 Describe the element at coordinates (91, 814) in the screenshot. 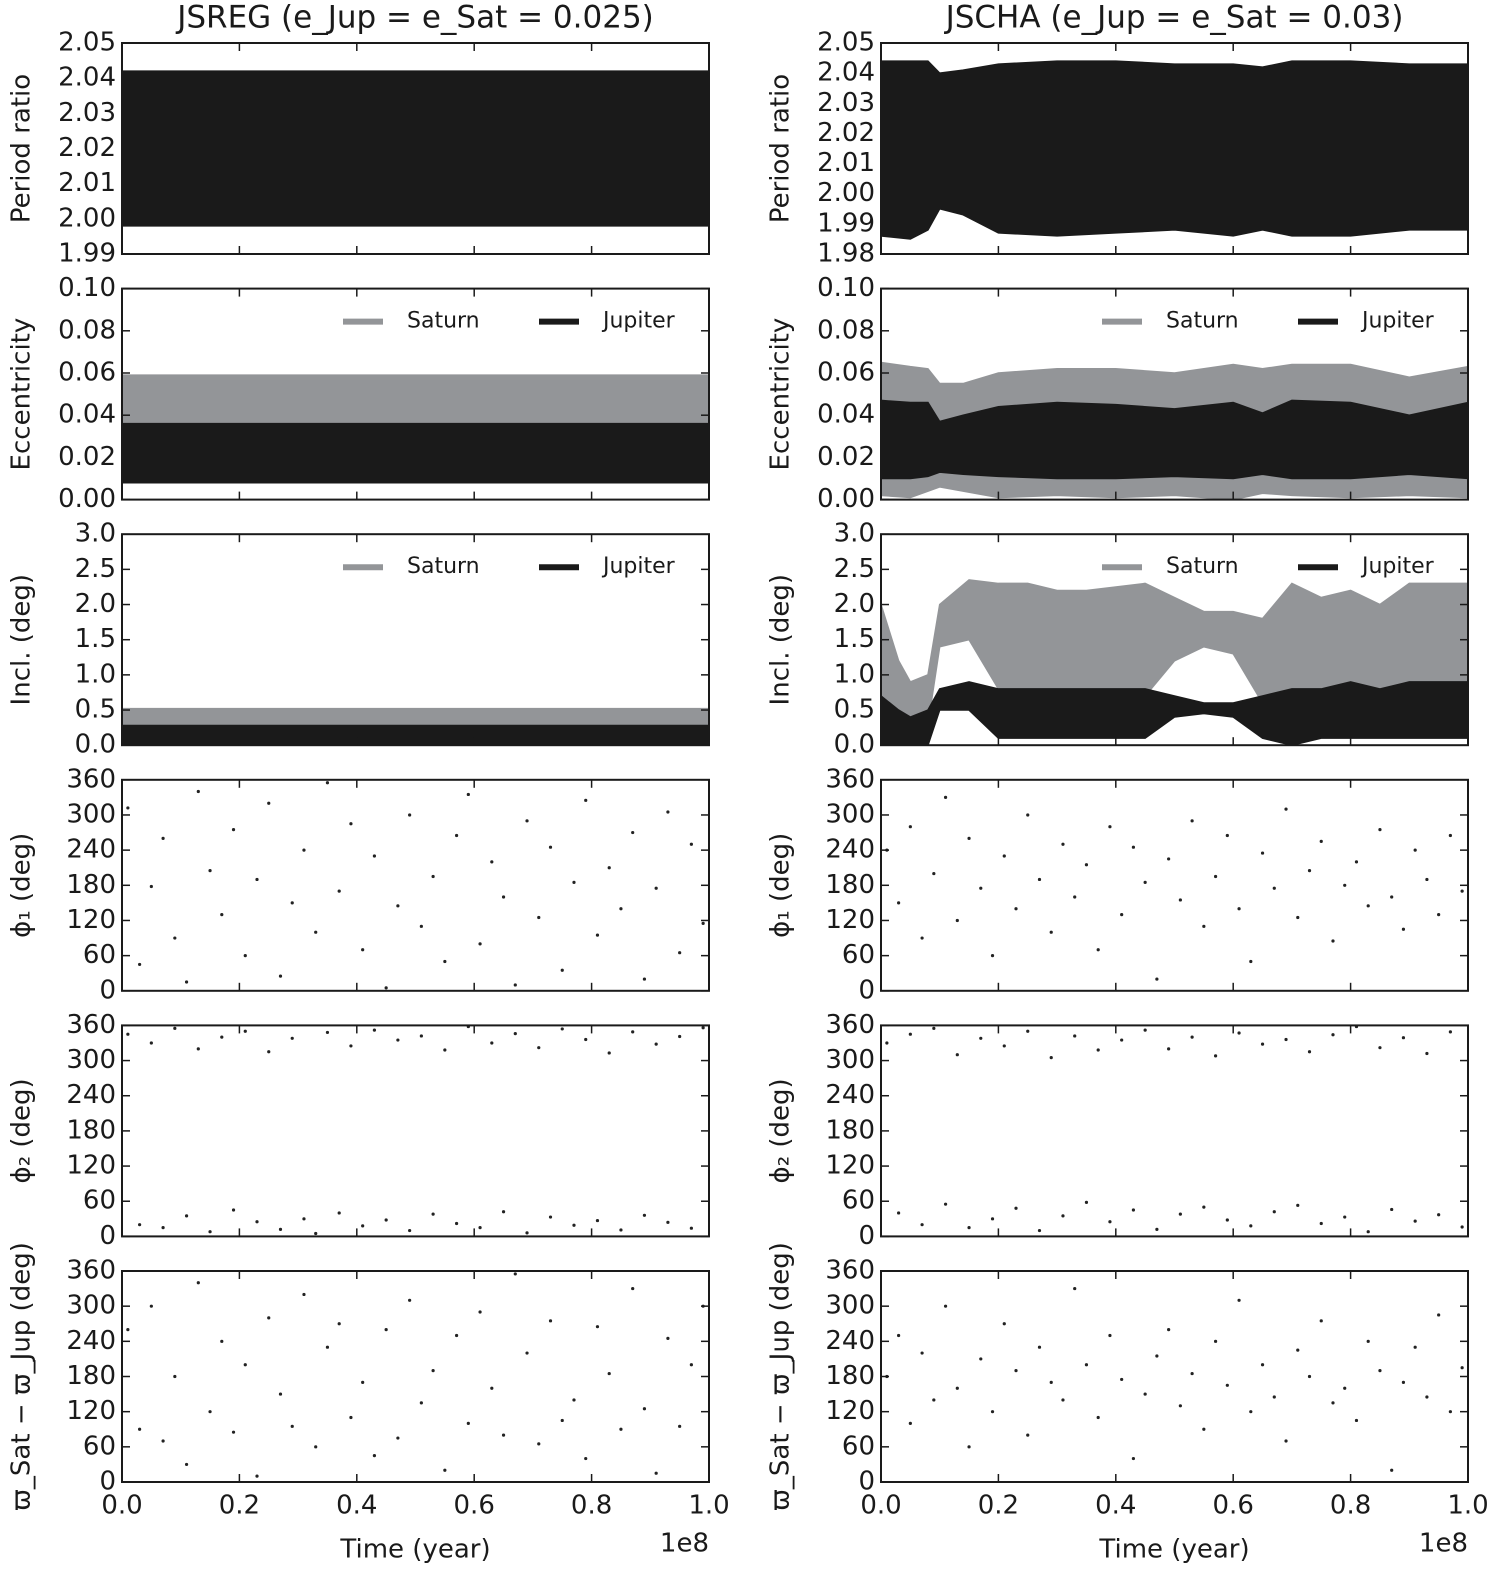

I see `y-tick-label: 300` at that location.